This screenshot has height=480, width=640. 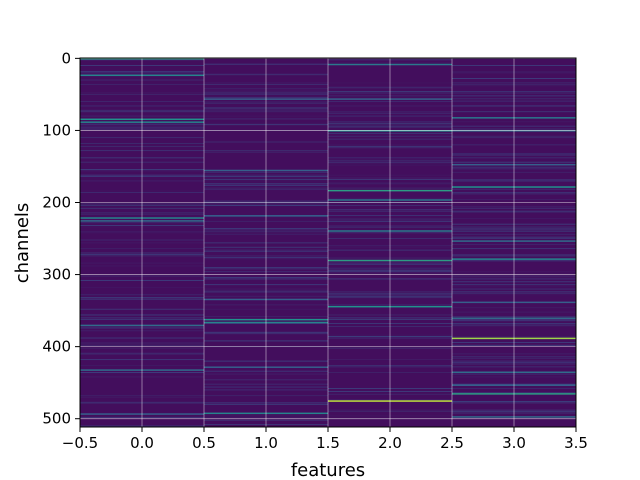 What do you see at coordinates (66, 58) in the screenshot?
I see `y-tick-label: 0` at bounding box center [66, 58].